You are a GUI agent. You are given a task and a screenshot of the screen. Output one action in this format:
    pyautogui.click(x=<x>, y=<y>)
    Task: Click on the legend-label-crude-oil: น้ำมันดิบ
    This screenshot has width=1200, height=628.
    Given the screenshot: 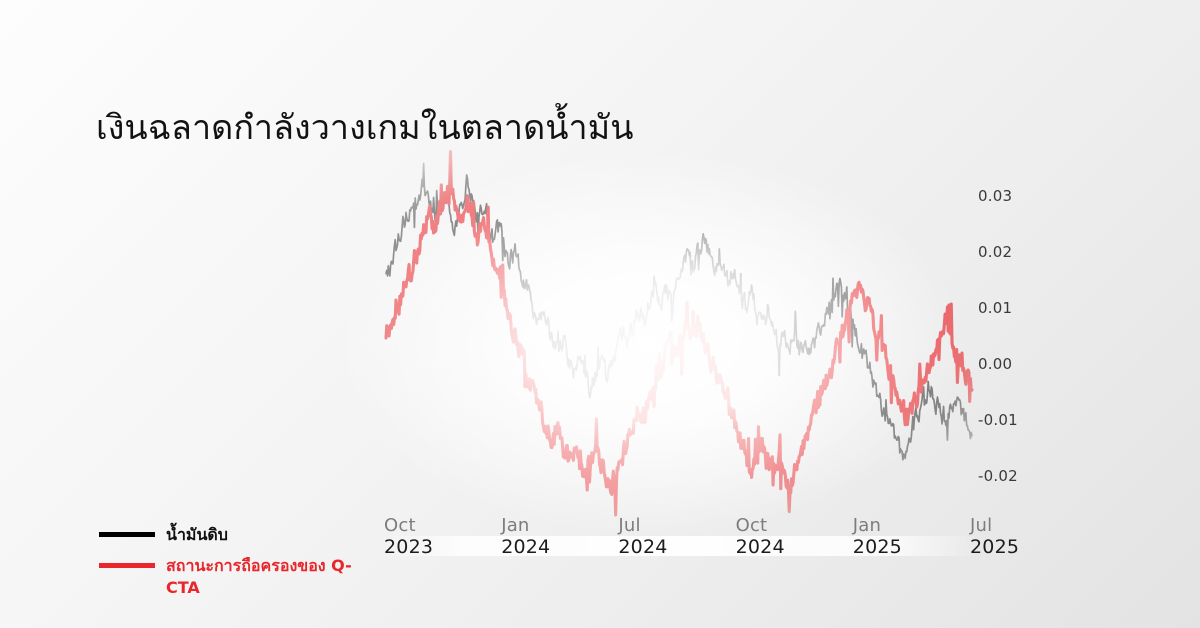 What is the action you would take?
    pyautogui.click(x=197, y=534)
    